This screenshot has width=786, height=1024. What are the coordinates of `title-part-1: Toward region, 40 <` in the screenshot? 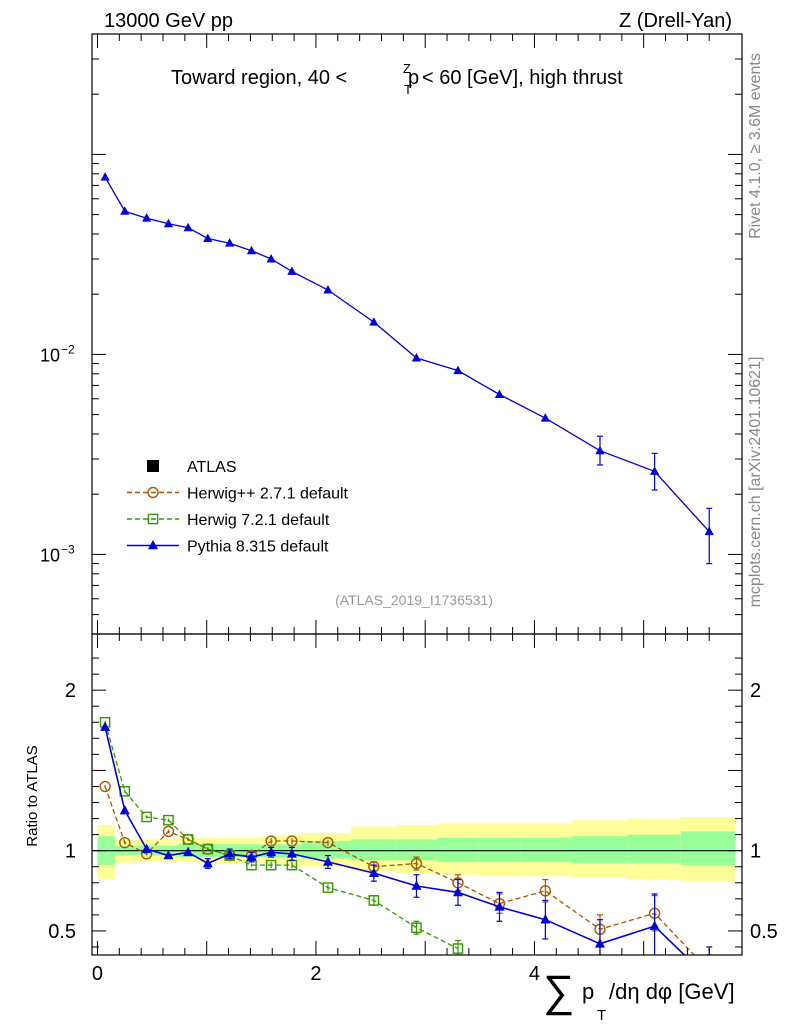 It's located at (259, 78).